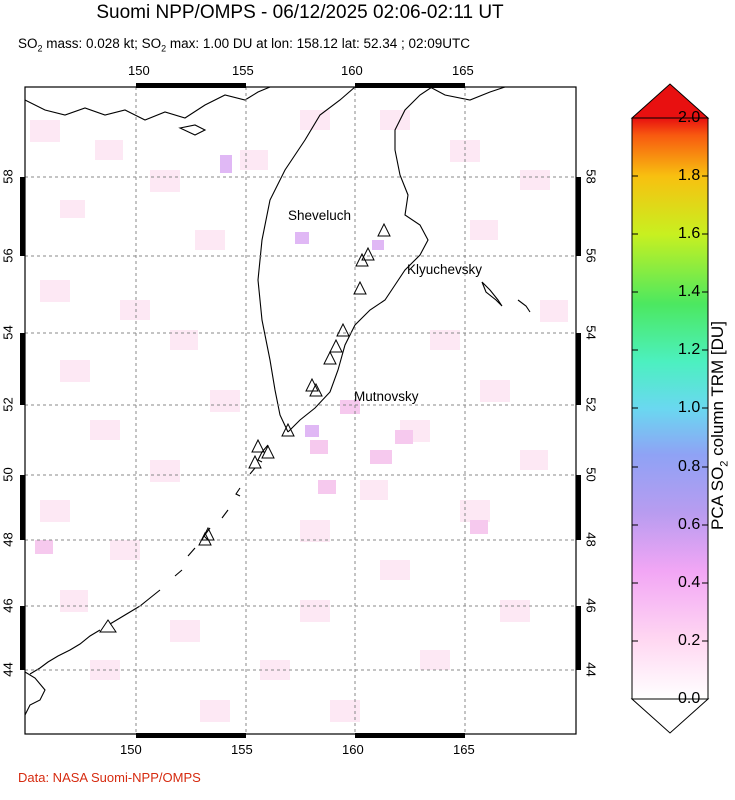 The height and width of the screenshot is (800, 735). Describe the element at coordinates (109, 777) in the screenshot. I see `data-credit: Data: NASA Suomi-NPP/OMPS` at that location.